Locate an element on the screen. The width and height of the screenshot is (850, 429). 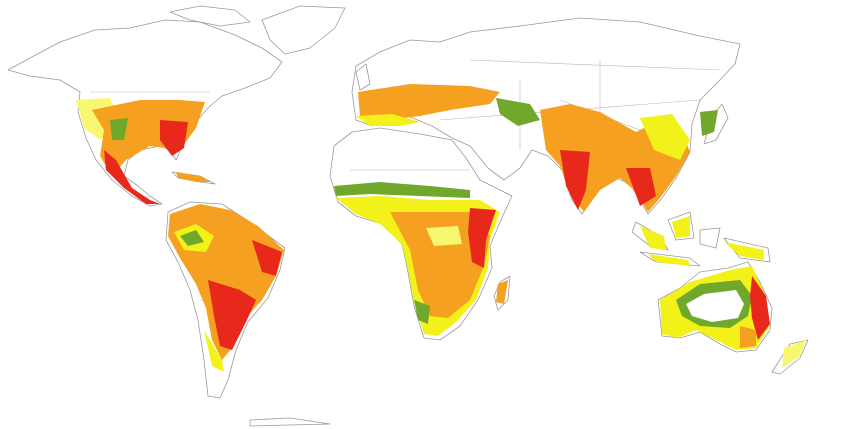
uk is located at coordinates (363, 77).